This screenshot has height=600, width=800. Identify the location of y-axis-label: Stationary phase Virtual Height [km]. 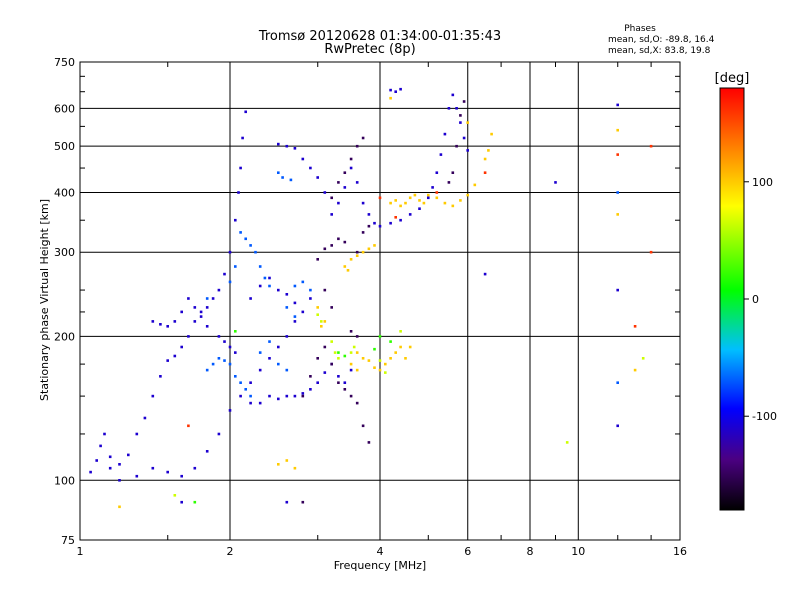
(44, 300).